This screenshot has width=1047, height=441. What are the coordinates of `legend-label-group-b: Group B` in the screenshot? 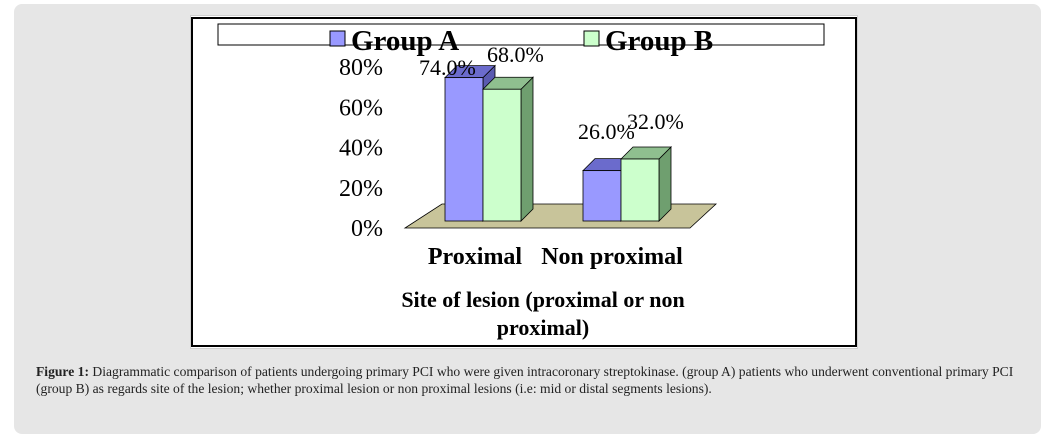 It's located at (659, 41).